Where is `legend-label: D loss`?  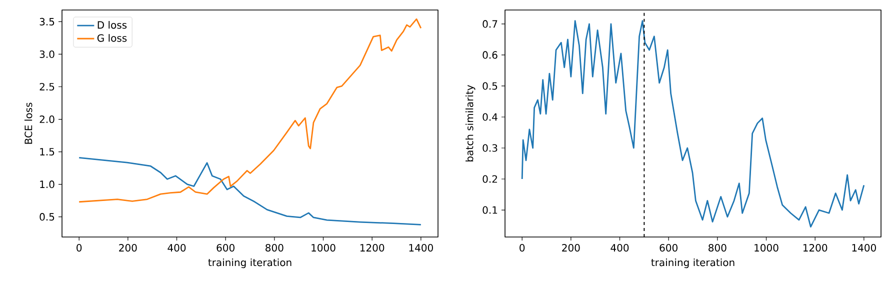 legend-label: D loss is located at coordinates (112, 24).